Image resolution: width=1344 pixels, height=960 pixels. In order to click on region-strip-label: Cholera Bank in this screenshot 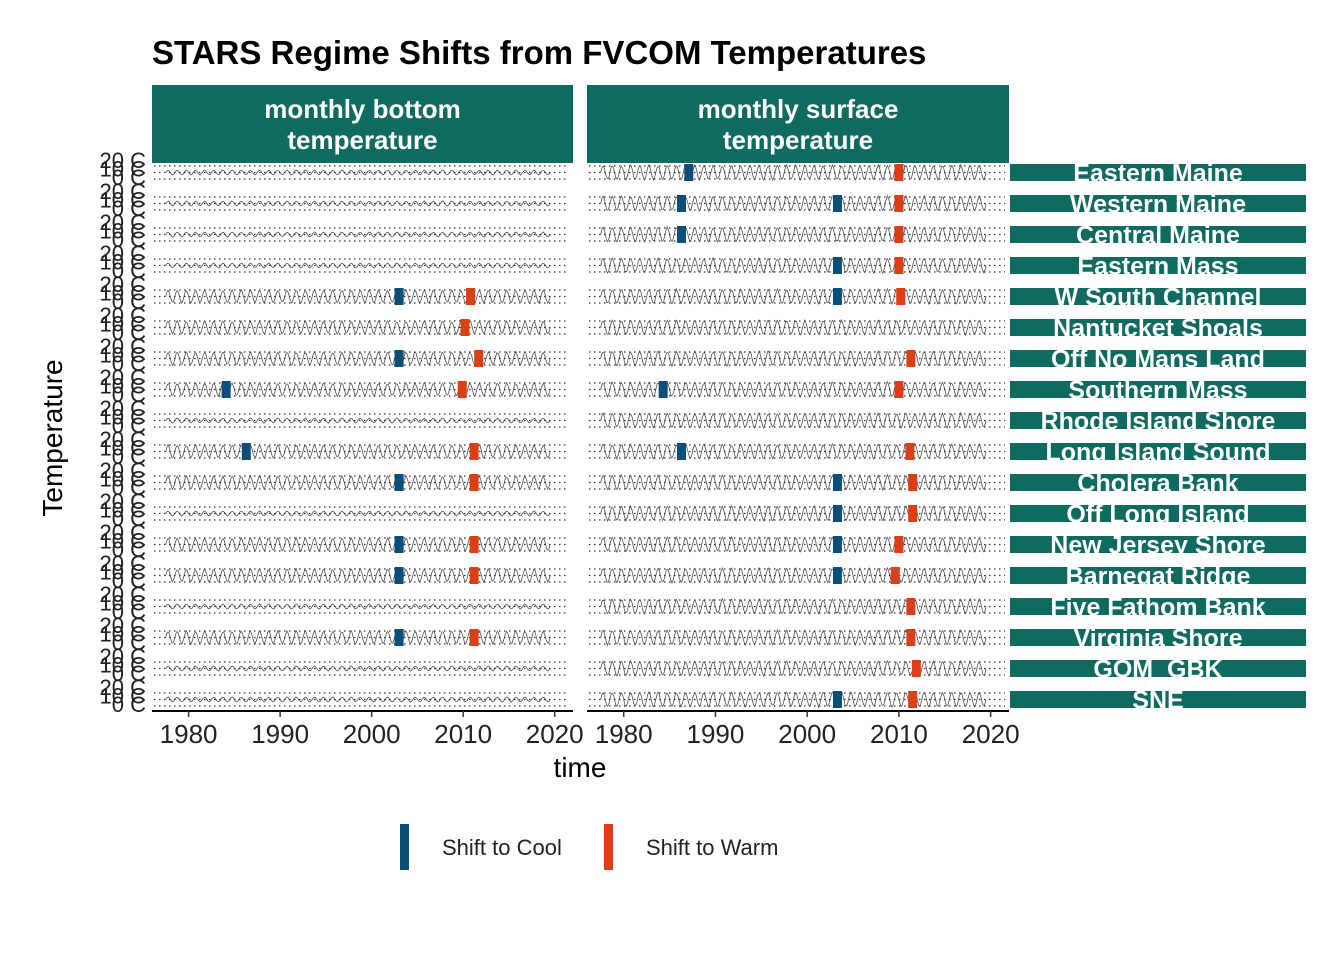, I will do `click(1157, 484)`.